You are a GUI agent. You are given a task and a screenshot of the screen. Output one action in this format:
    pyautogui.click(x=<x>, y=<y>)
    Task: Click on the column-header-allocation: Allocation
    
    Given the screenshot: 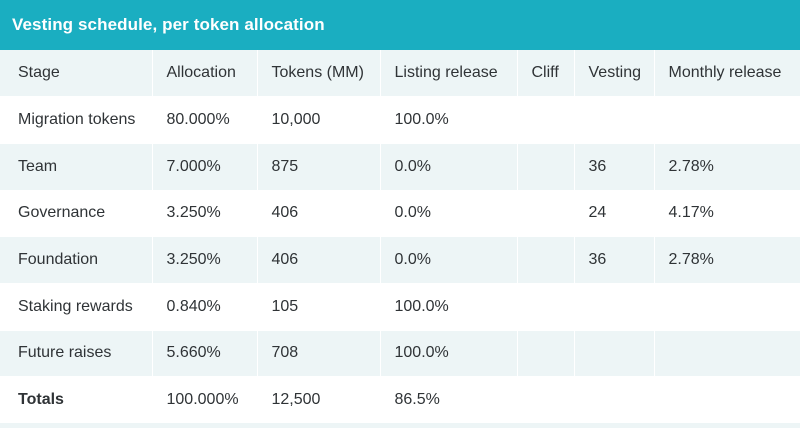 What is the action you would take?
    pyautogui.click(x=205, y=74)
    